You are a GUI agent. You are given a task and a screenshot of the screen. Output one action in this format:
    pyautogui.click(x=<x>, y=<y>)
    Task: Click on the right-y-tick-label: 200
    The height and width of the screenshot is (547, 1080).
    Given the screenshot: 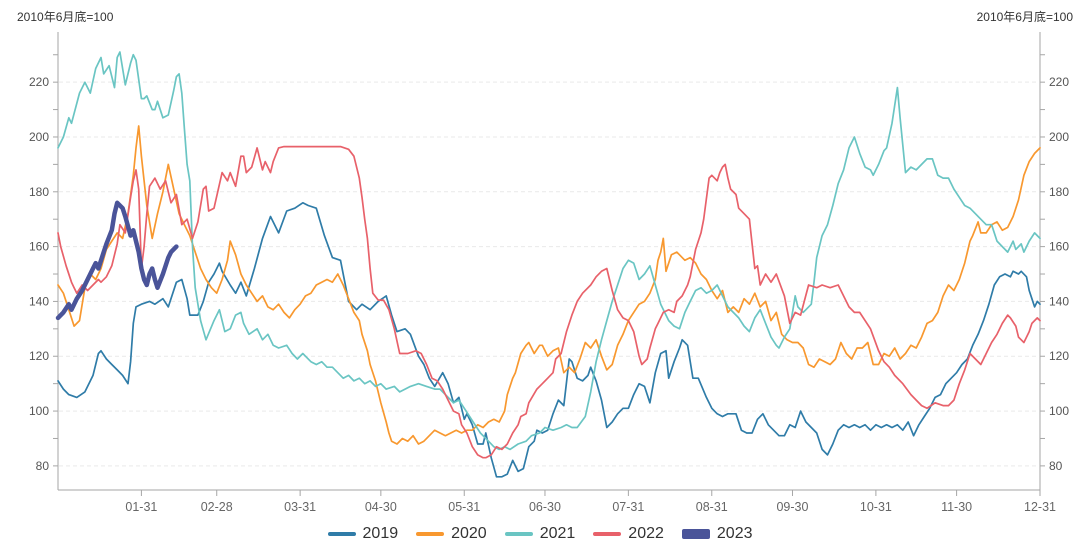 What is the action you would take?
    pyautogui.click(x=1059, y=137)
    